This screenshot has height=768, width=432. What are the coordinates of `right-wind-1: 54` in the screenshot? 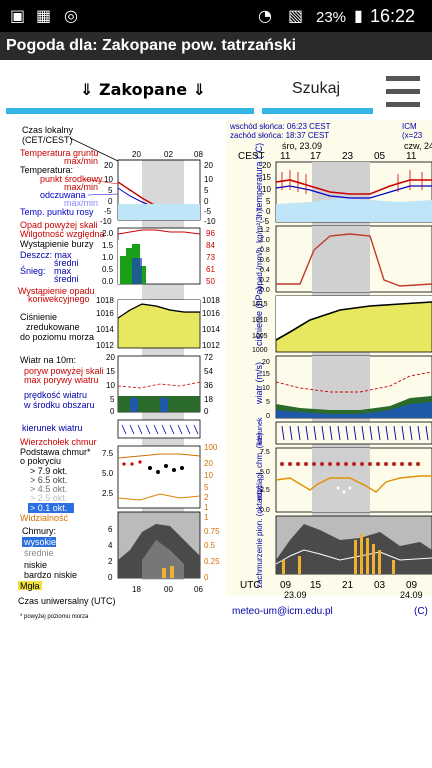 It's located at (208, 371).